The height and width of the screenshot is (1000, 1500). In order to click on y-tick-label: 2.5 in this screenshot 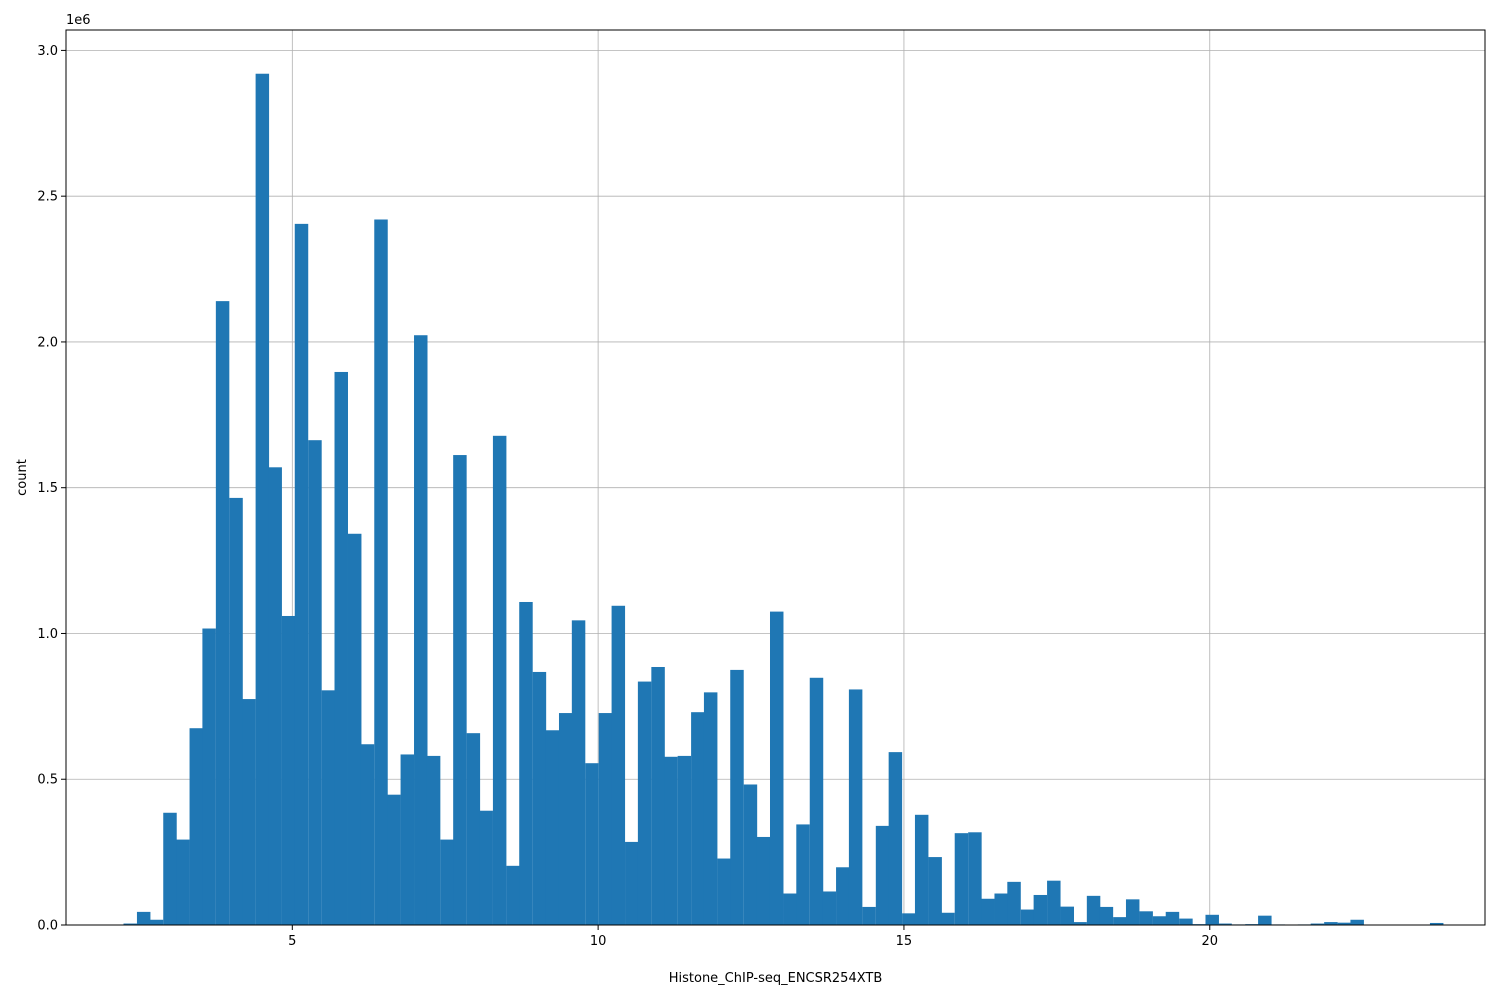, I will do `click(47, 197)`.